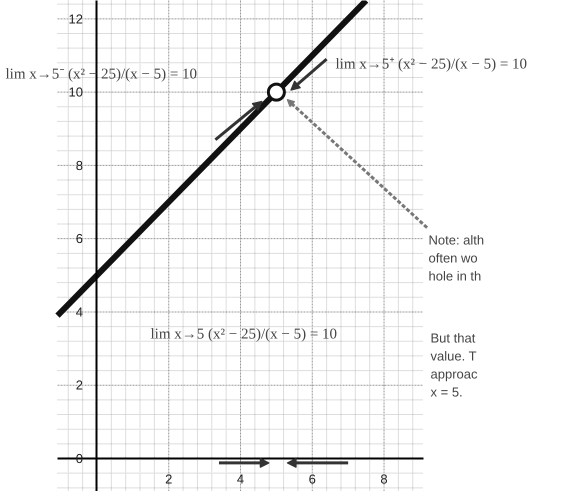  What do you see at coordinates (79, 165) in the screenshot?
I see `y-tick-label: 8` at bounding box center [79, 165].